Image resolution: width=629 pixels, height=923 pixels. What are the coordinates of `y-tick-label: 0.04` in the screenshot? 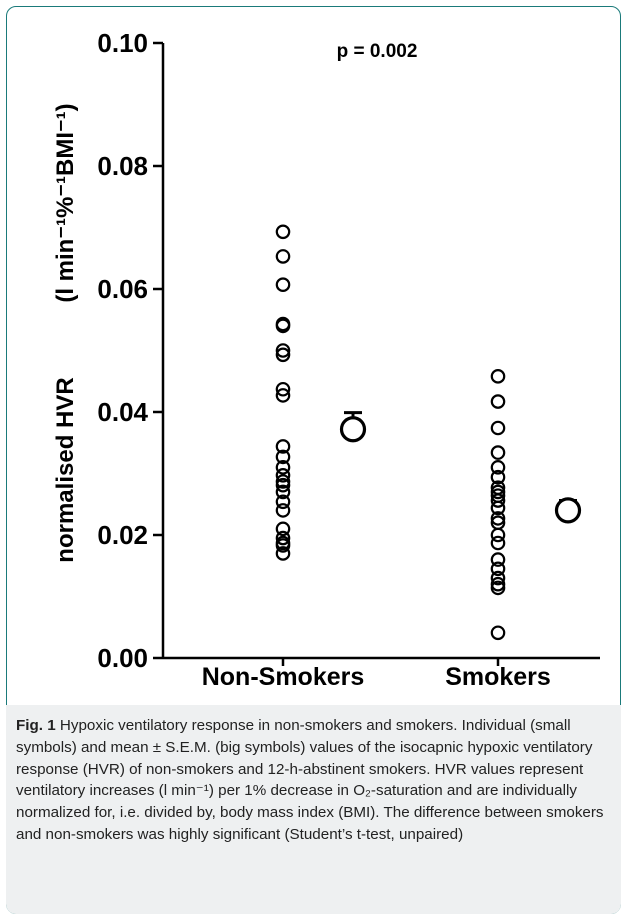 It's located at (122, 412).